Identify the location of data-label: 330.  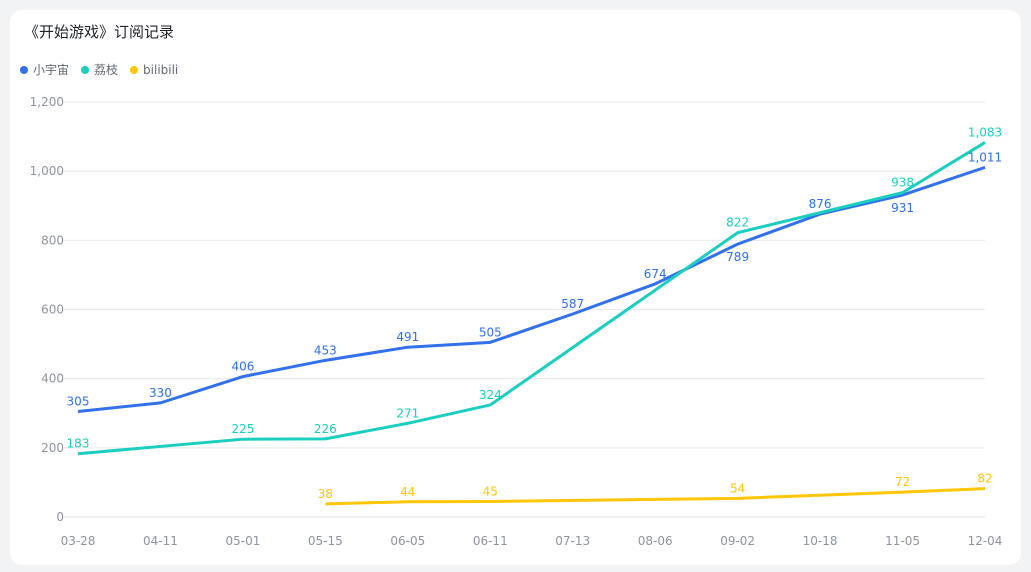
(160, 393).